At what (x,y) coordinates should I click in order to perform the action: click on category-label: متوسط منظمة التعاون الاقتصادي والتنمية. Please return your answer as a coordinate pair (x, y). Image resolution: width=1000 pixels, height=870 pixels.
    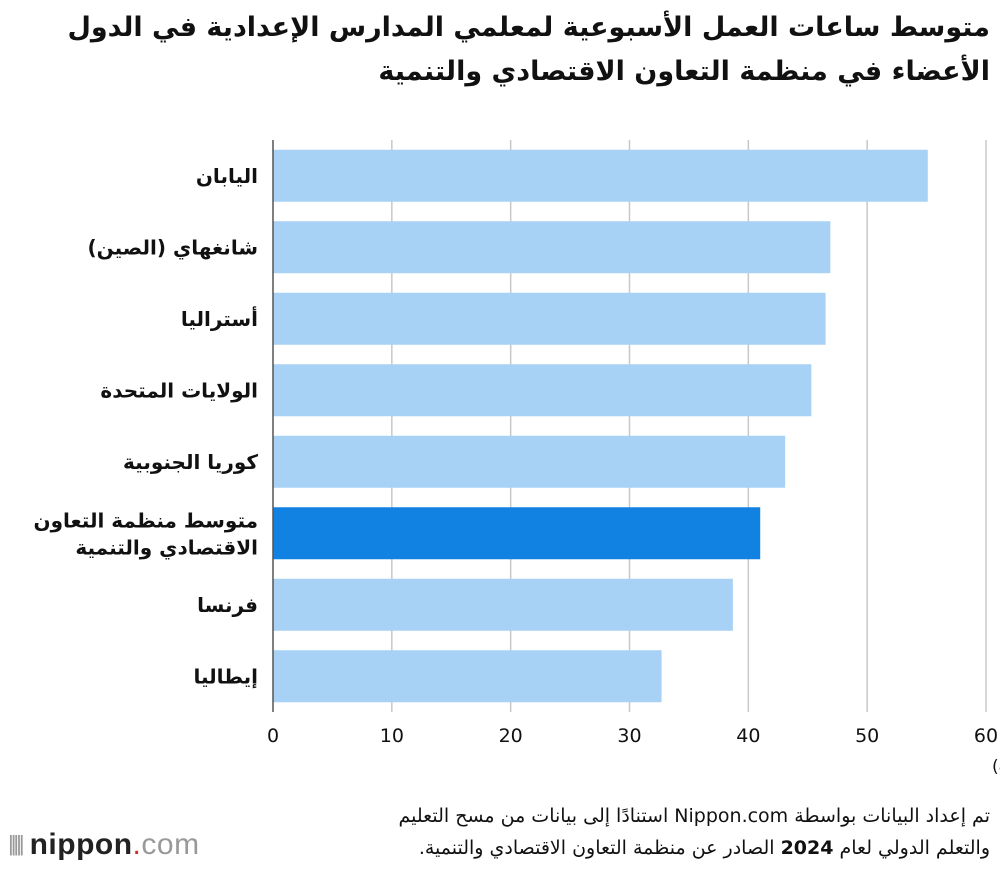
    Looking at the image, I should click on (146, 534).